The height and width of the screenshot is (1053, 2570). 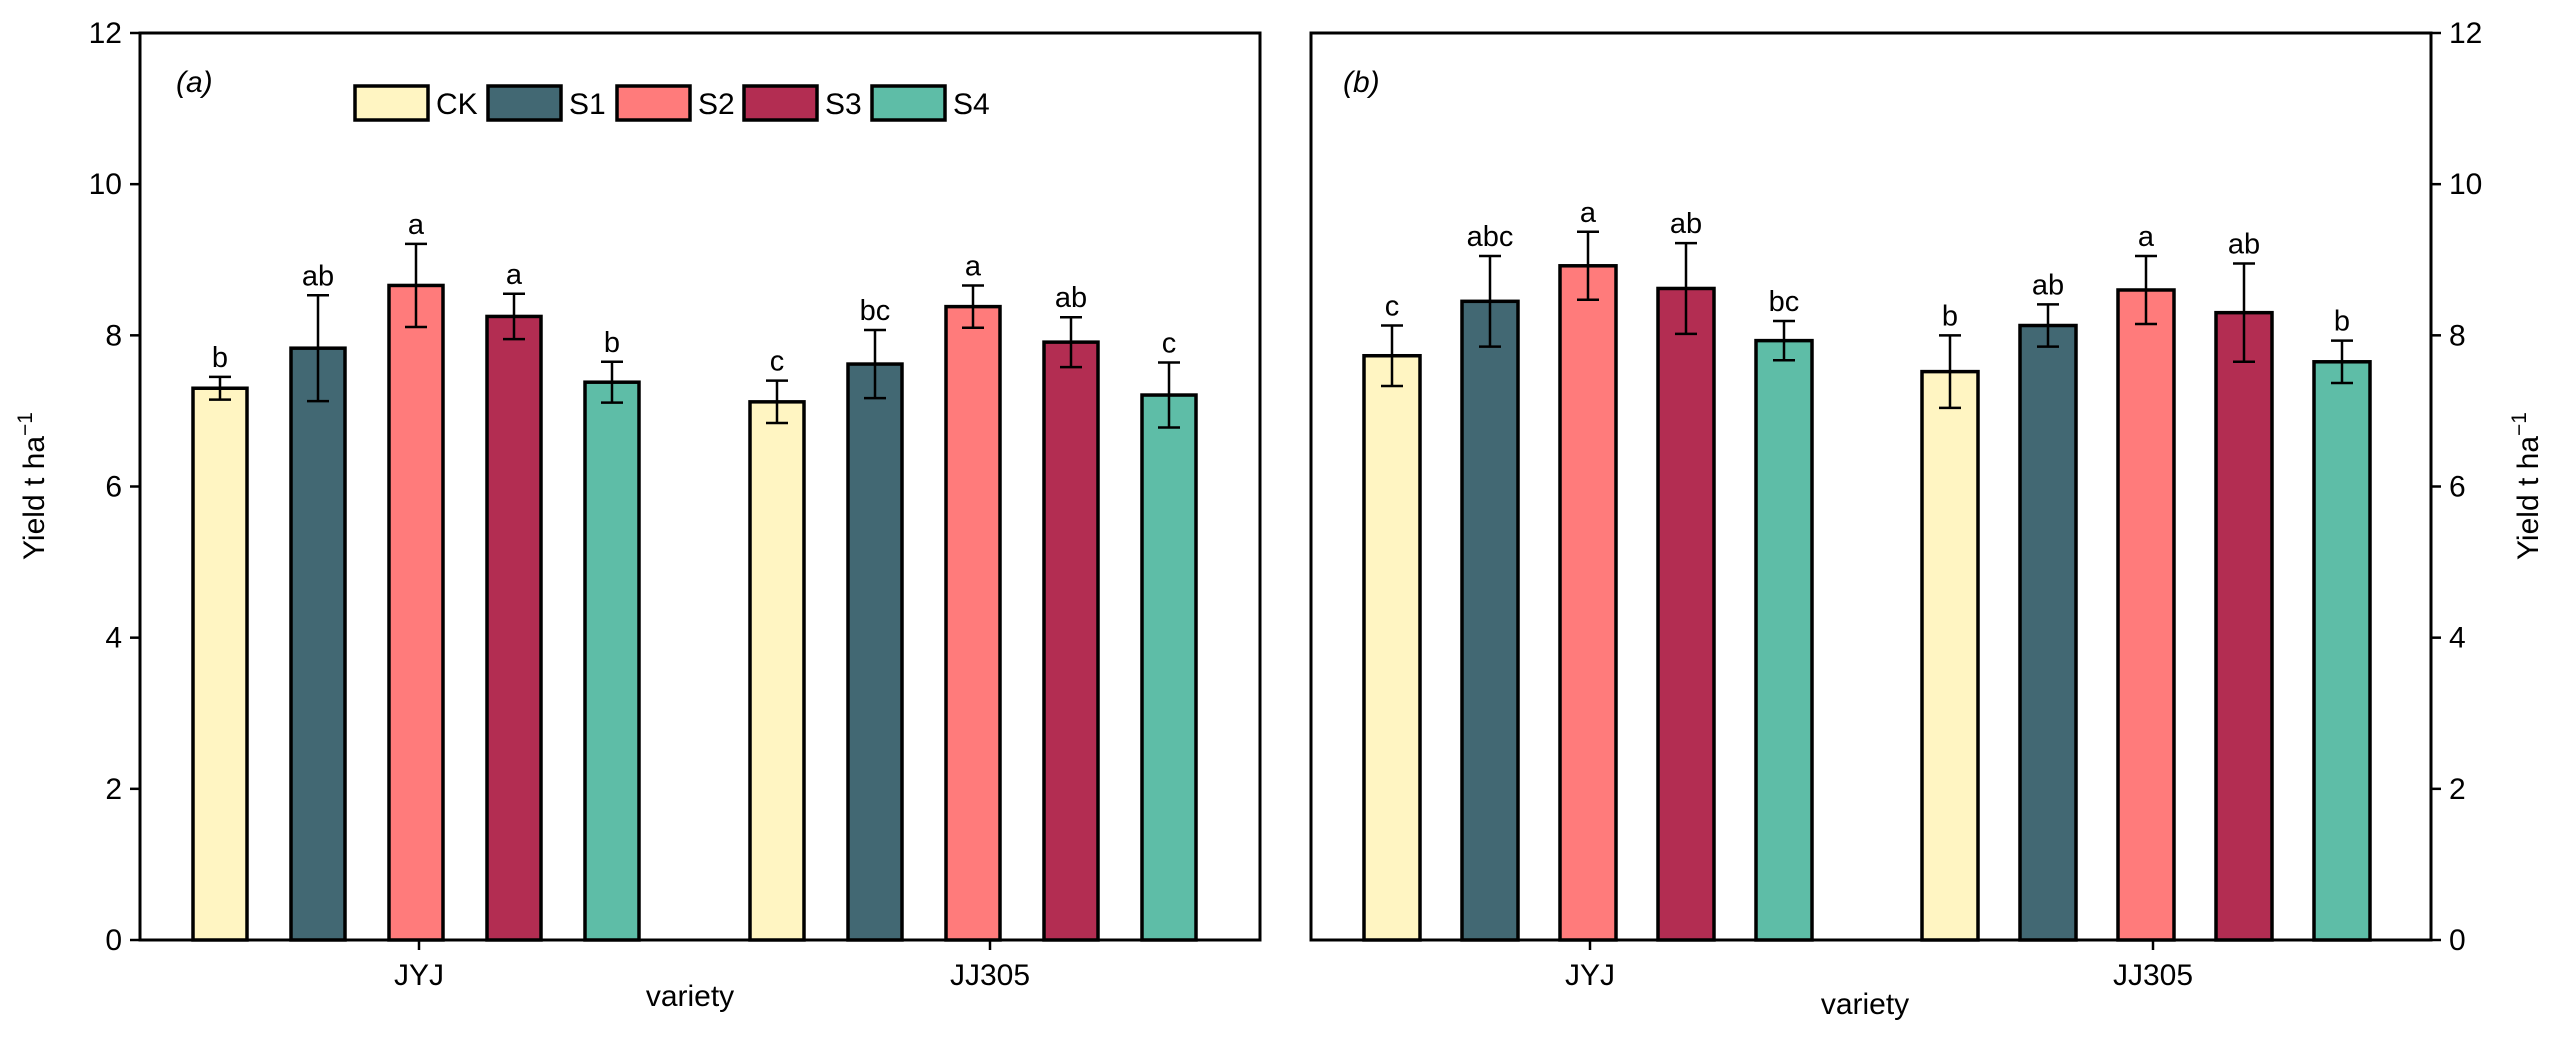 I want to click on error-bar-b-s1-jj305, so click(x=2048, y=325).